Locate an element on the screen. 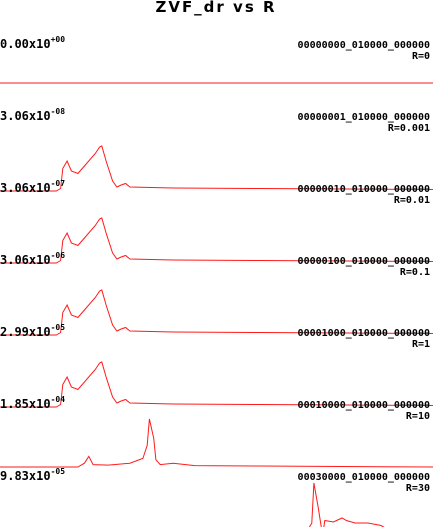  run-id-label: 00000010_010000_000000 is located at coordinates (364, 189).